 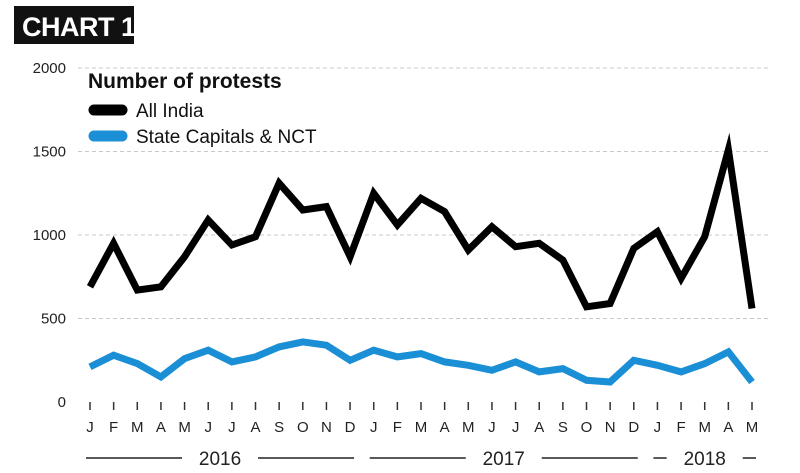 What do you see at coordinates (79, 27) in the screenshot?
I see `chart-badge-label: CHART 1` at bounding box center [79, 27].